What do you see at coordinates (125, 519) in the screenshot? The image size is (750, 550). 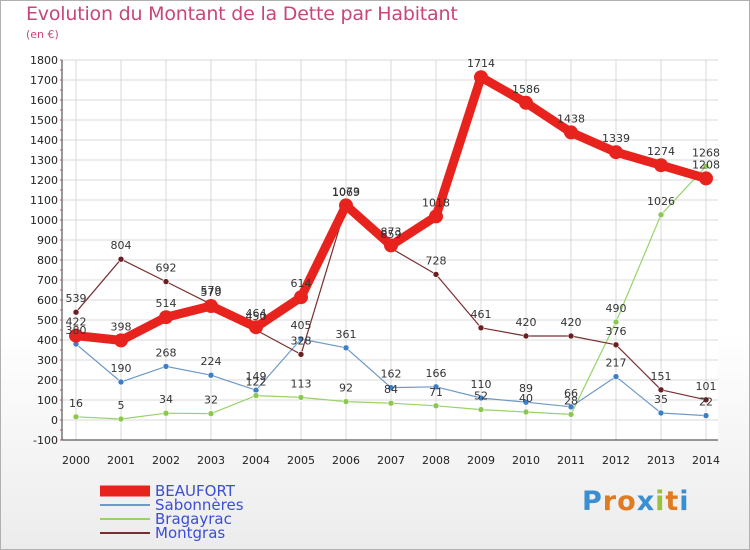 I see `legend-swatch-bragayrac` at bounding box center [125, 519].